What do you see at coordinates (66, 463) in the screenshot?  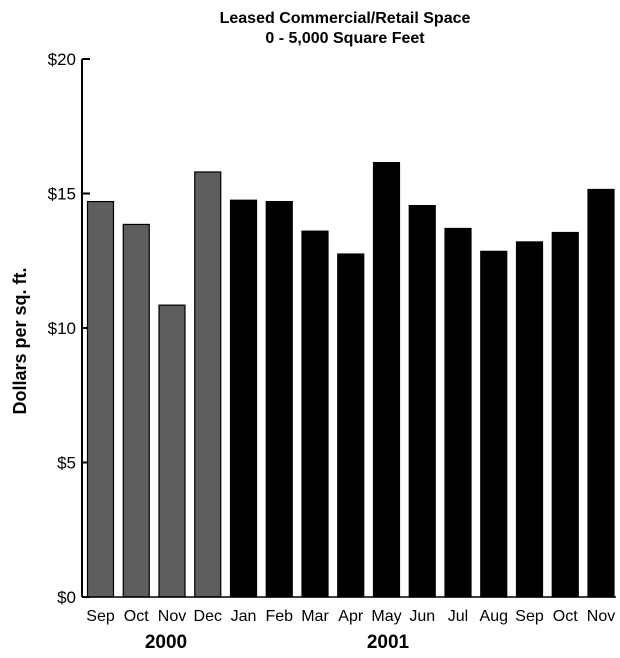 I see `y-tick-label: $5` at bounding box center [66, 463].